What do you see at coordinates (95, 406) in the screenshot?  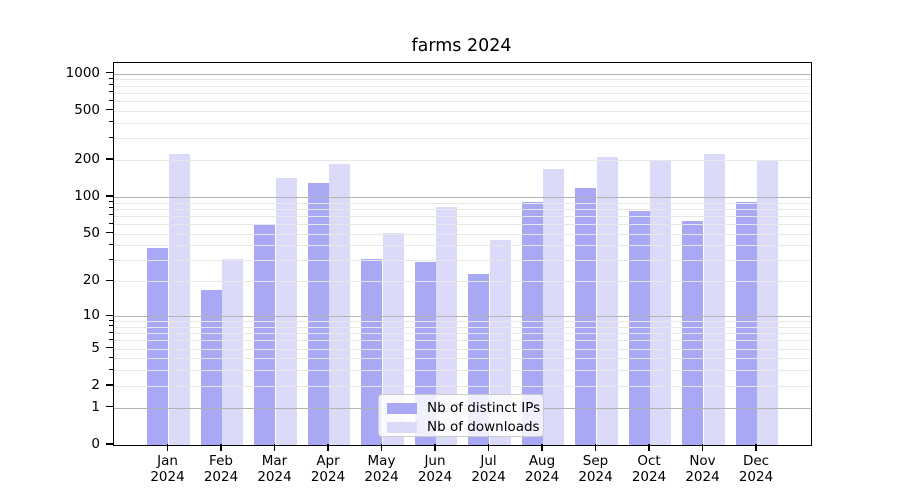 I see `y-tick-label: 1` at bounding box center [95, 406].